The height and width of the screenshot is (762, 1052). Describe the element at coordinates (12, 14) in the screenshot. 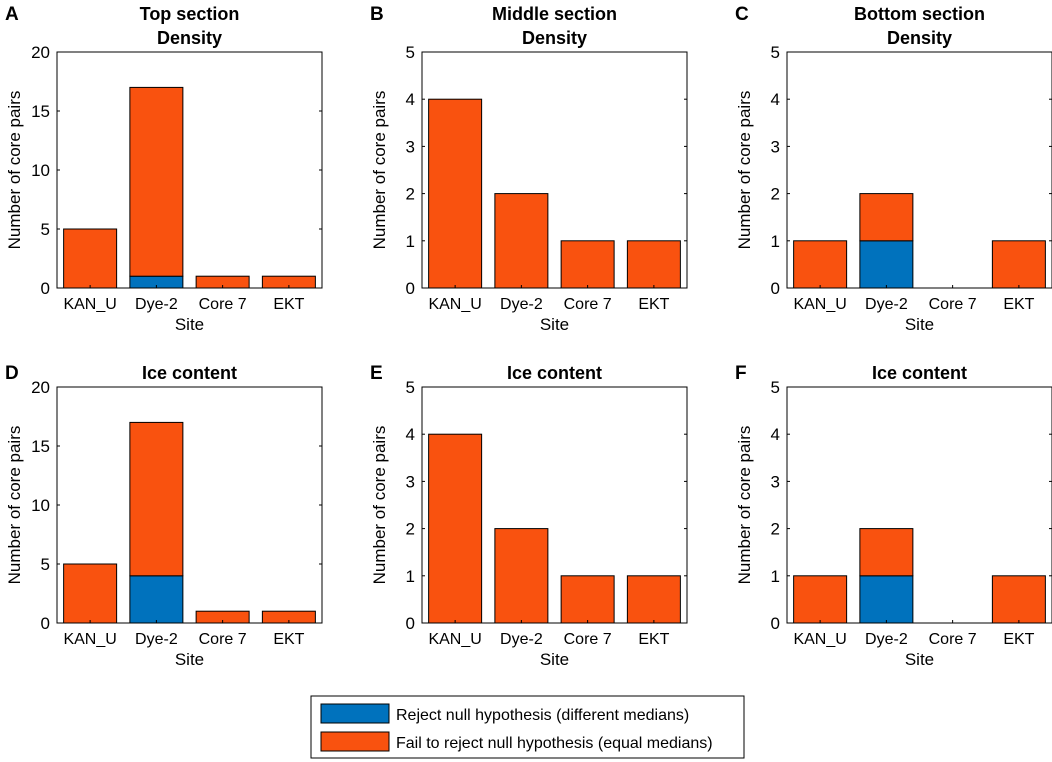

I see `panel-label-a: A` at that location.